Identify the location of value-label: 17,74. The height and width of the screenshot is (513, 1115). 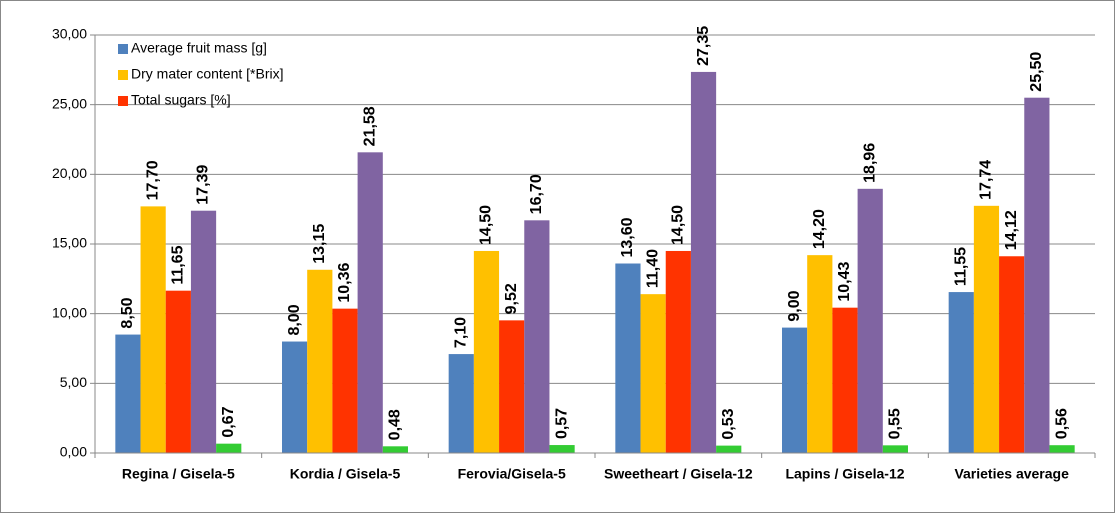
(986, 180).